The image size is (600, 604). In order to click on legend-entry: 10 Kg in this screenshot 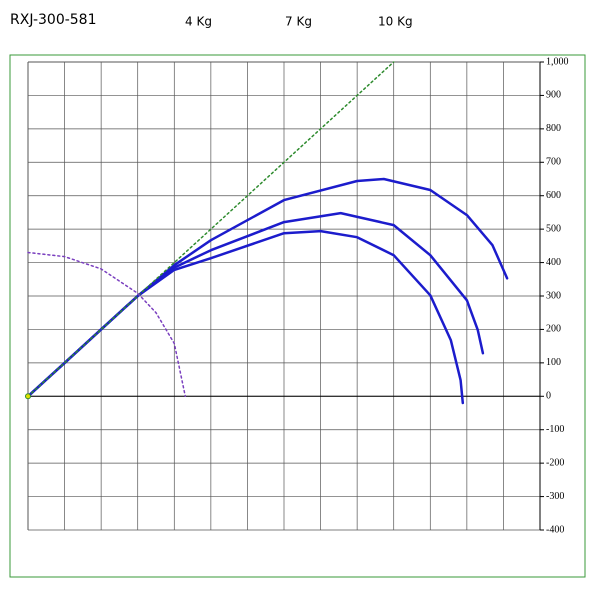, I will do `click(395, 22)`.